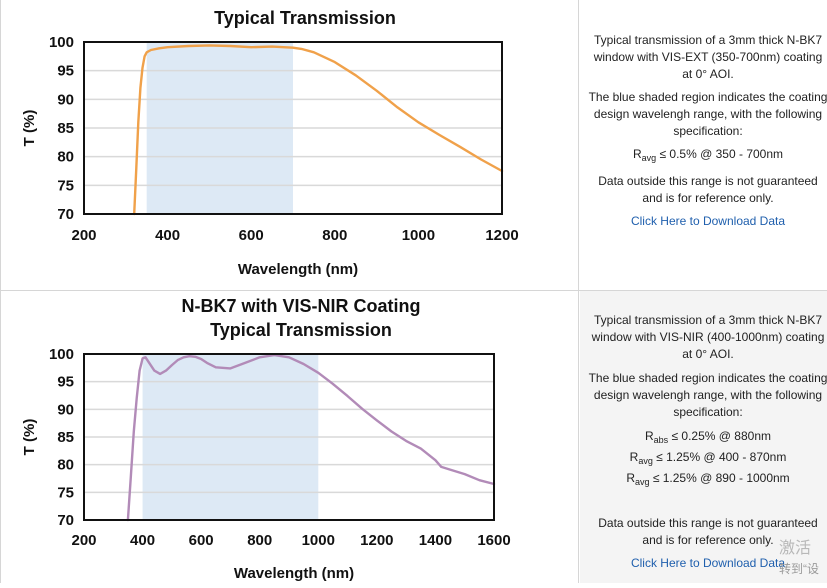 This screenshot has width=827, height=588. What do you see at coordinates (707, 437) in the screenshot?
I see `spec-line: Rabs ≤ 0.25% @ 880nm` at bounding box center [707, 437].